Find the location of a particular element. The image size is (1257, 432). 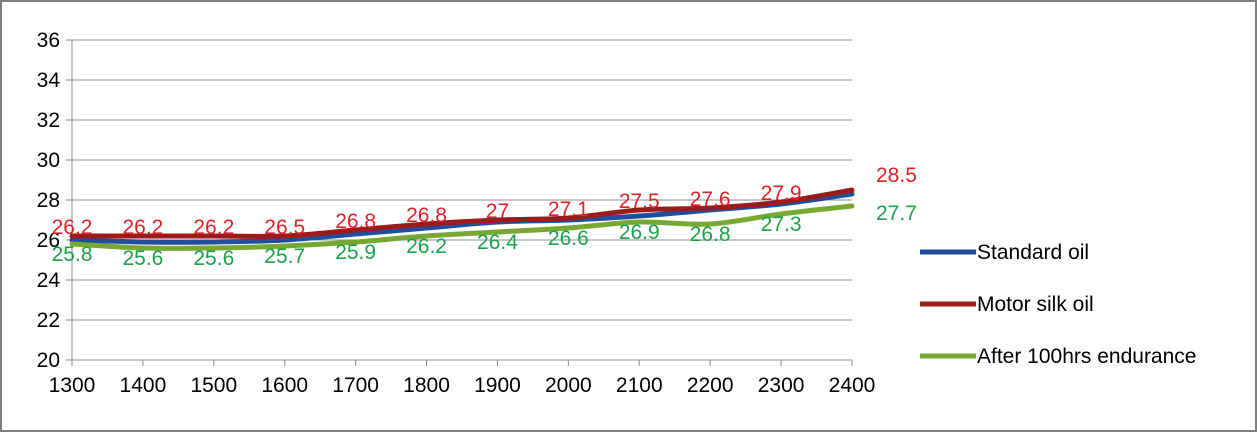

data-label: 28.5 is located at coordinates (896, 175).